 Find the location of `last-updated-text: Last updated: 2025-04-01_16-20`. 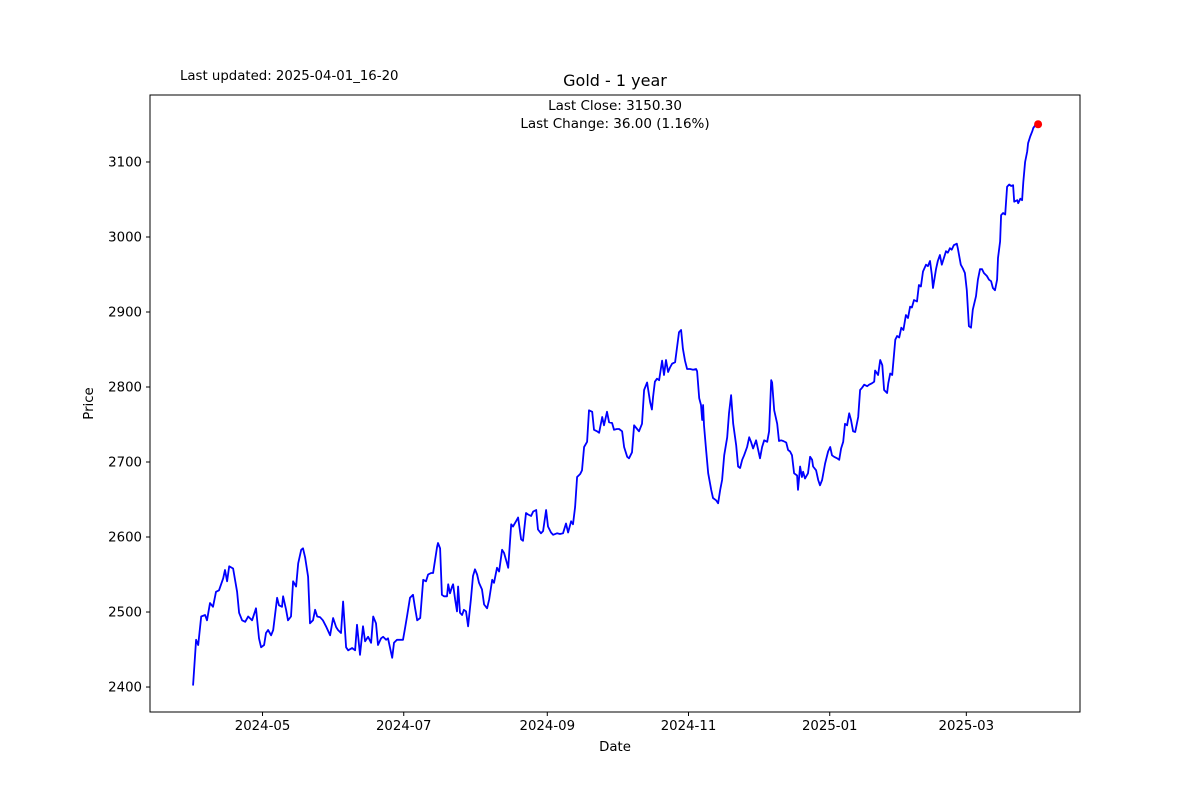

last-updated-text: Last updated: 2025-04-01_16-20 is located at coordinates (289, 76).